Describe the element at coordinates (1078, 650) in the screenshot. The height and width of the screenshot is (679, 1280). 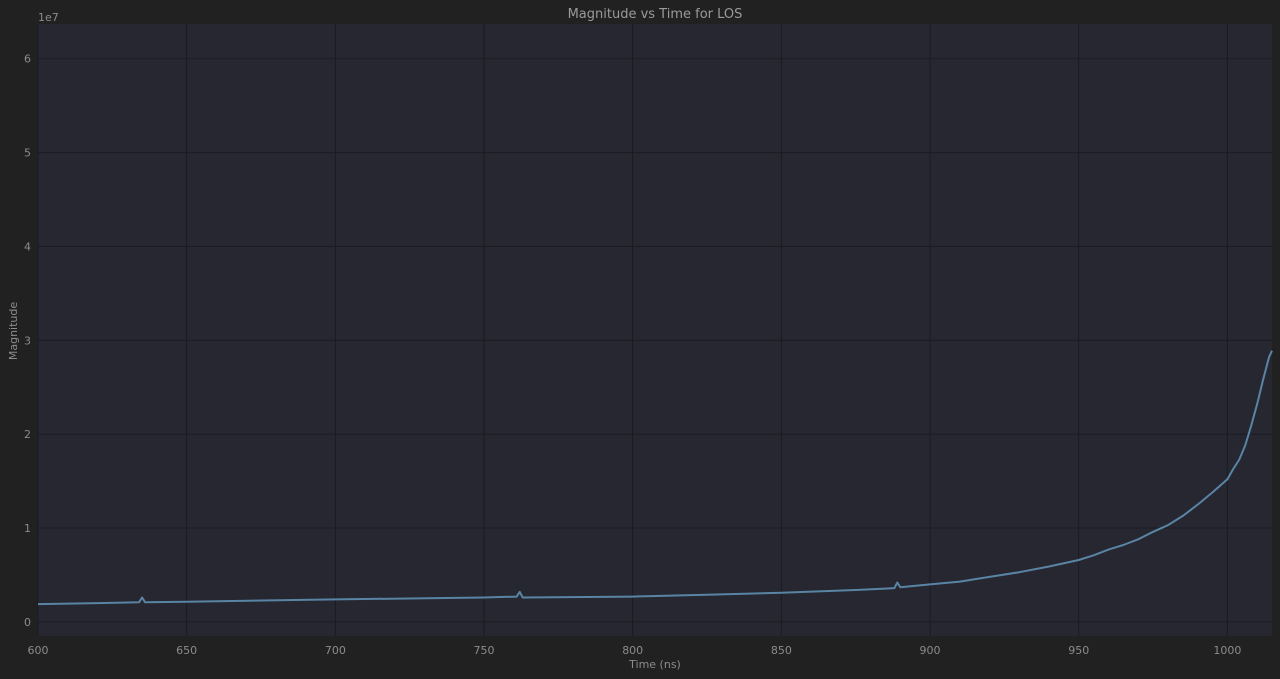
I see `x-tick-label: 950` at that location.